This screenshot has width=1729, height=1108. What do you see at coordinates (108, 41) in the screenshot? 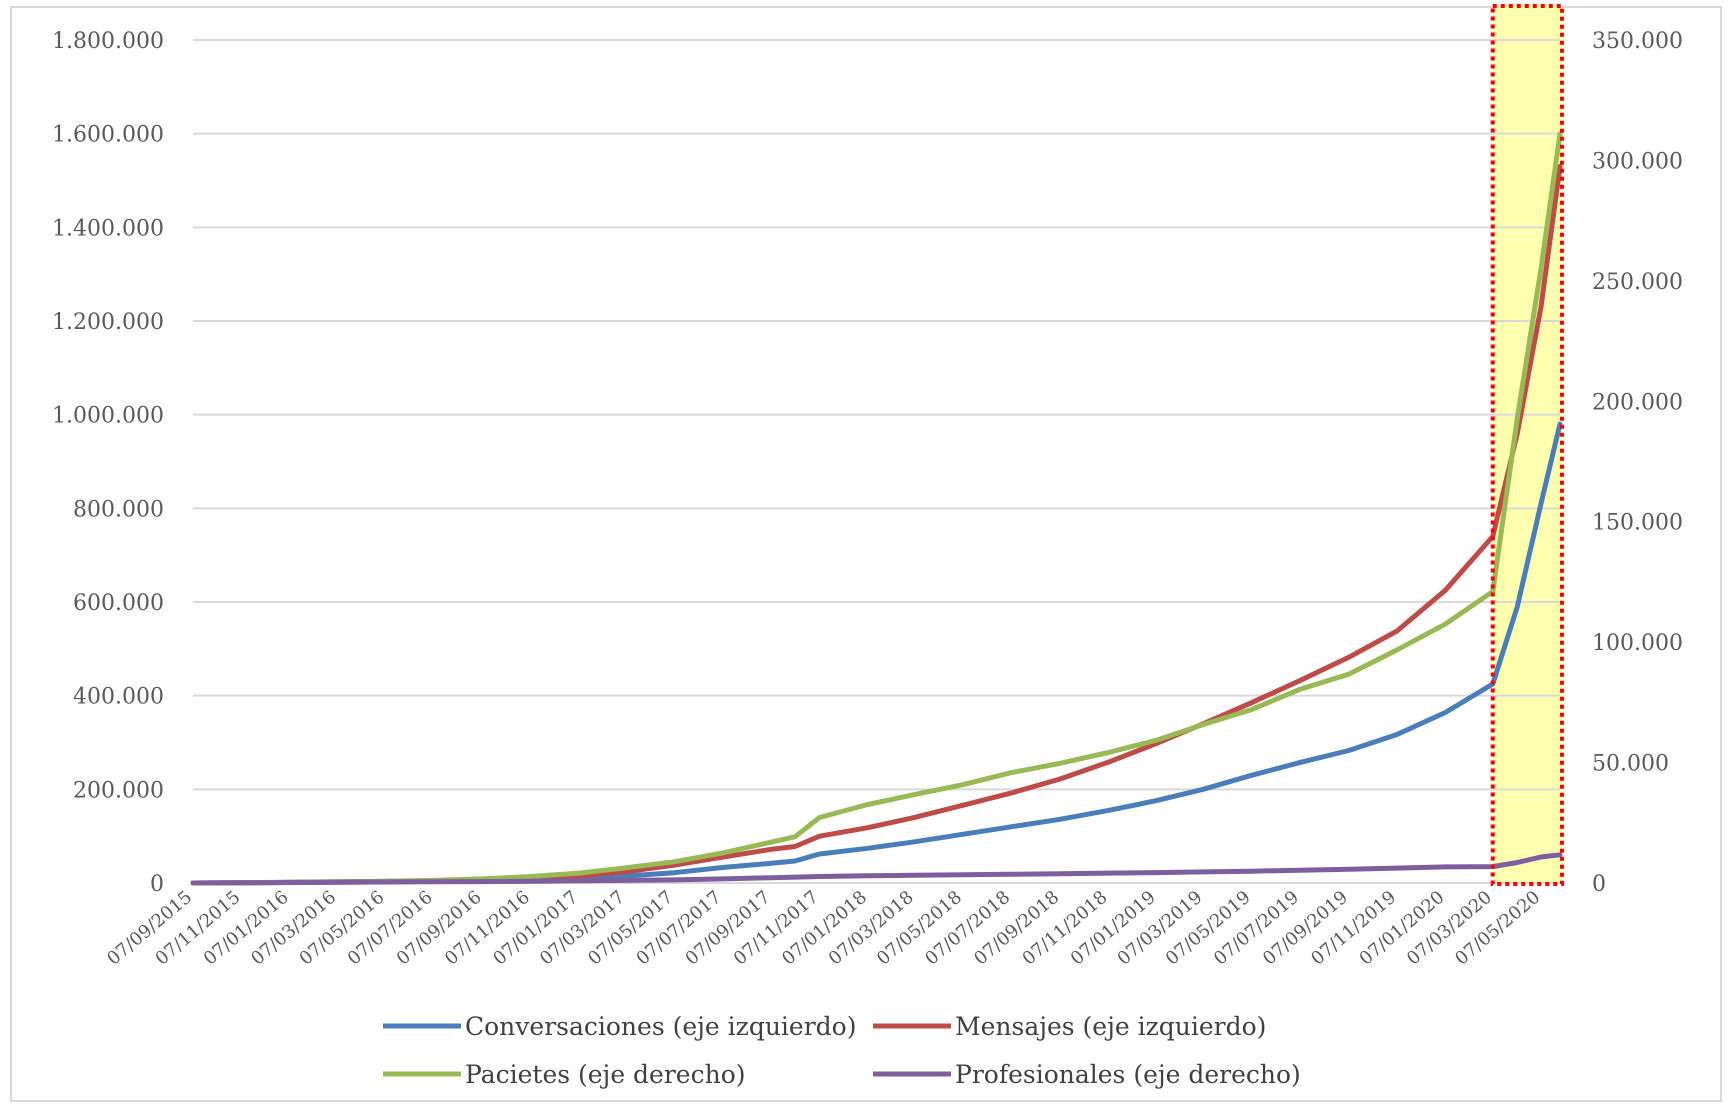
I see `left-y-tick-label: 1.800.000` at bounding box center [108, 41].